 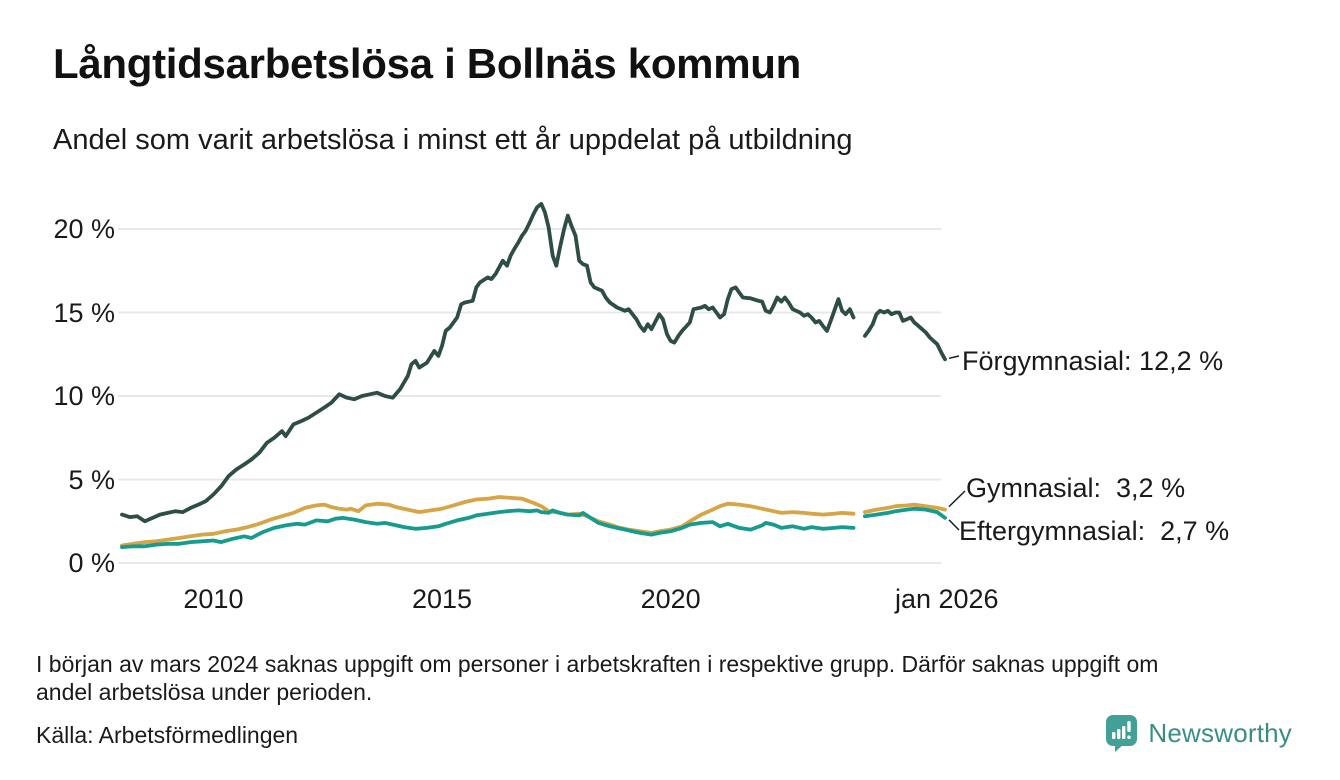 I want to click on y-axis-tick-20: 20 %, so click(x=84, y=229).